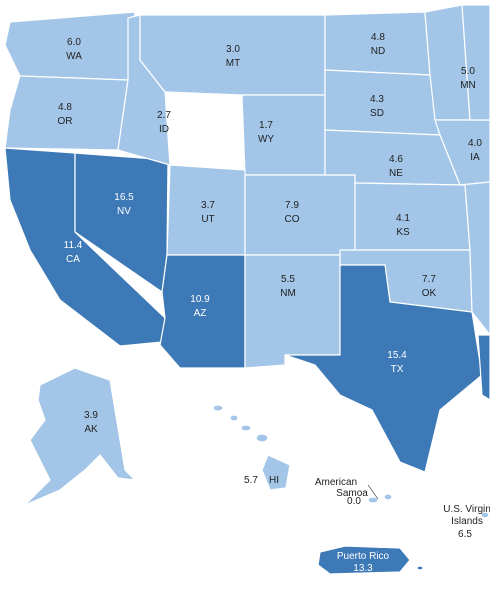  I want to click on abbr: WA, so click(74, 56).